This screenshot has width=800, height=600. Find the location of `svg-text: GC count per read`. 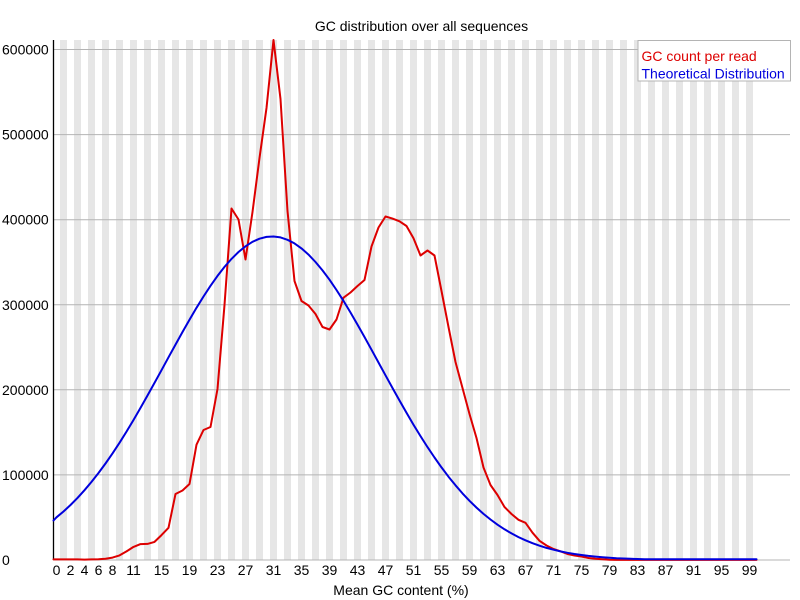

svg-text: GC count per read is located at coordinates (699, 56).